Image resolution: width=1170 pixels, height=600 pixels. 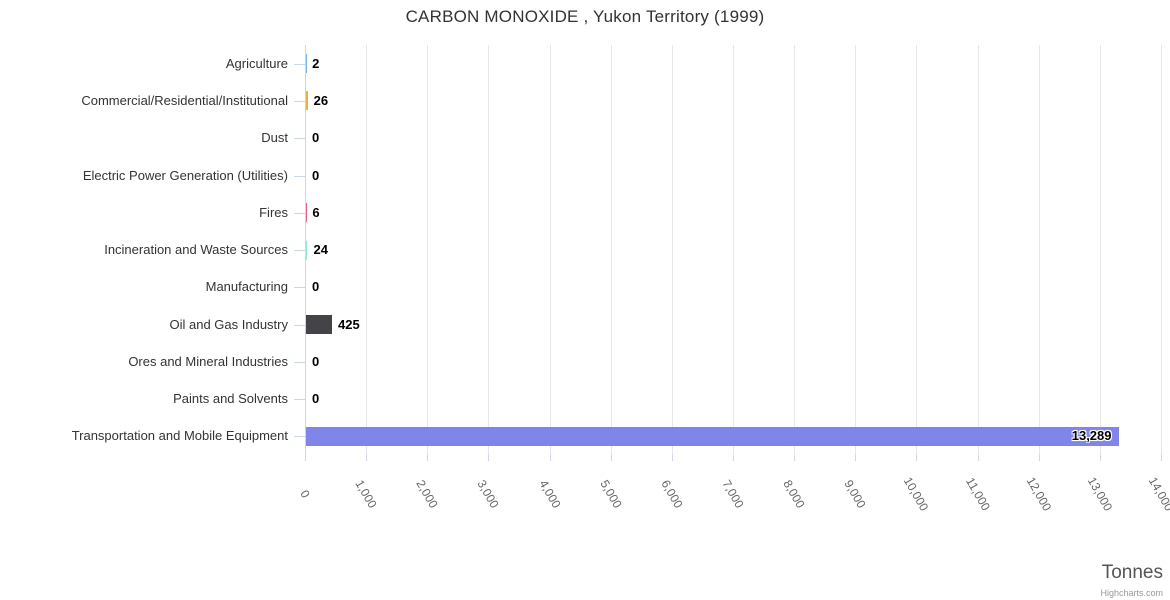 I want to click on category-label: Transportation and Mobile Equipment, so click(x=179, y=436).